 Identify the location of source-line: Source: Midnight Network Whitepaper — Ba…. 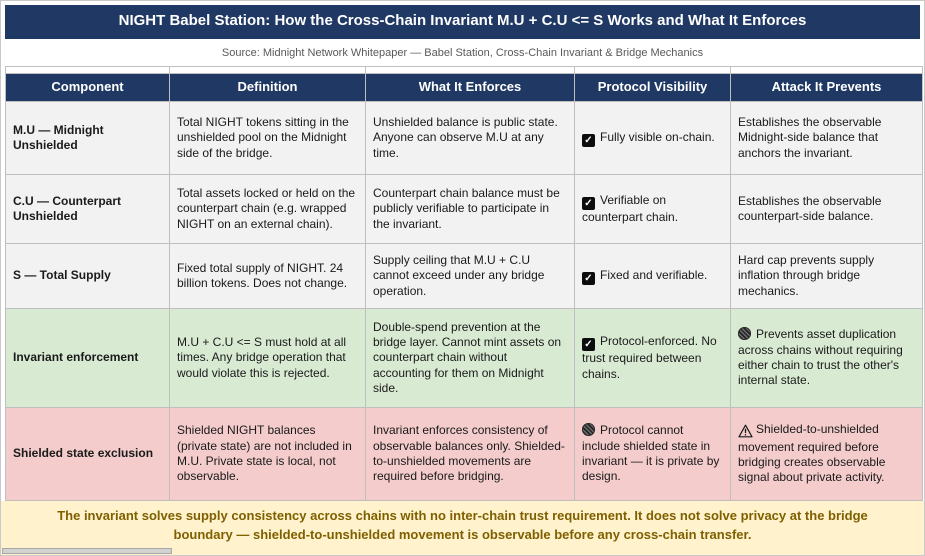
(462, 52).